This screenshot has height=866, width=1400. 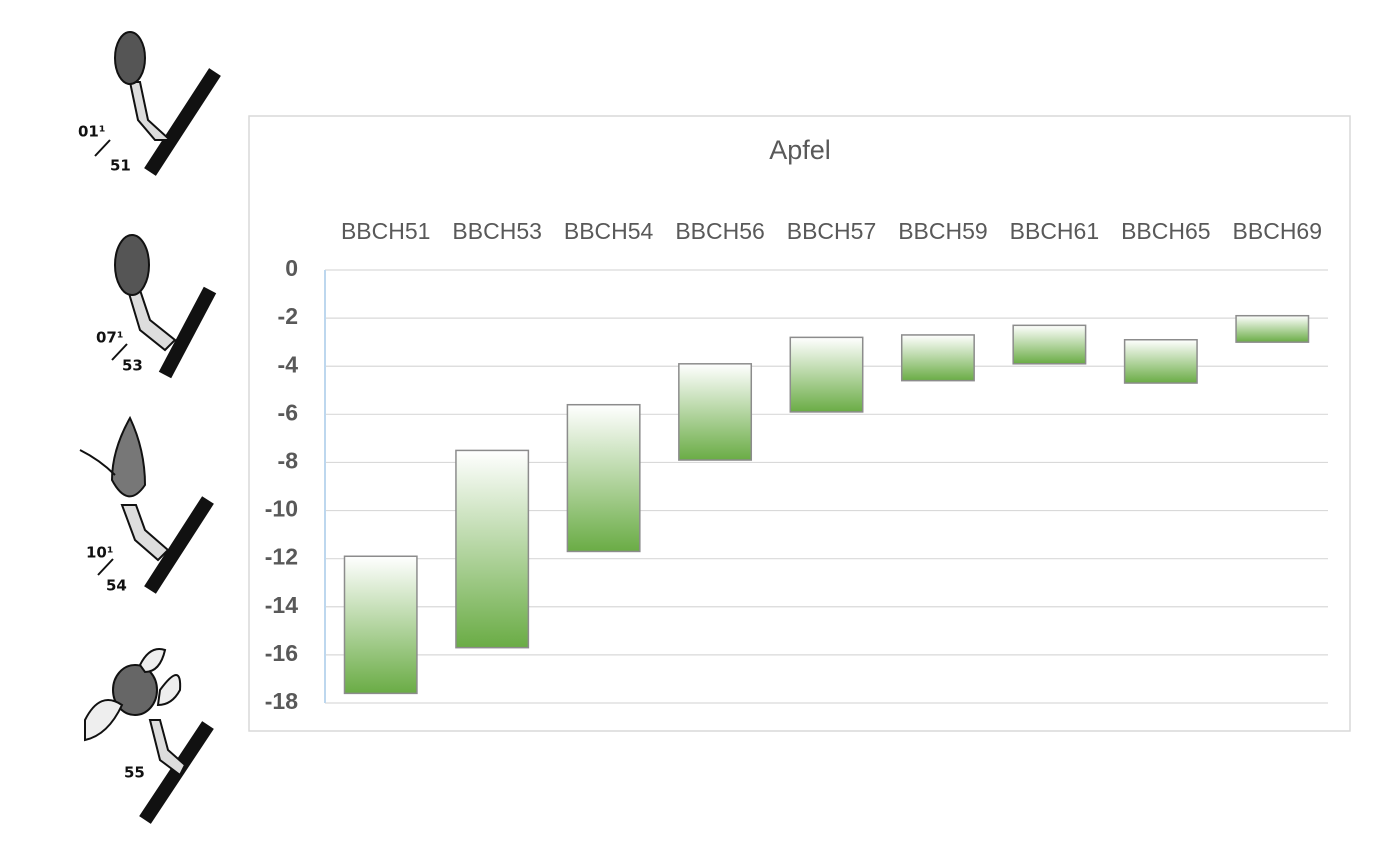 I want to click on stage-label: 10¹, so click(x=99, y=553).